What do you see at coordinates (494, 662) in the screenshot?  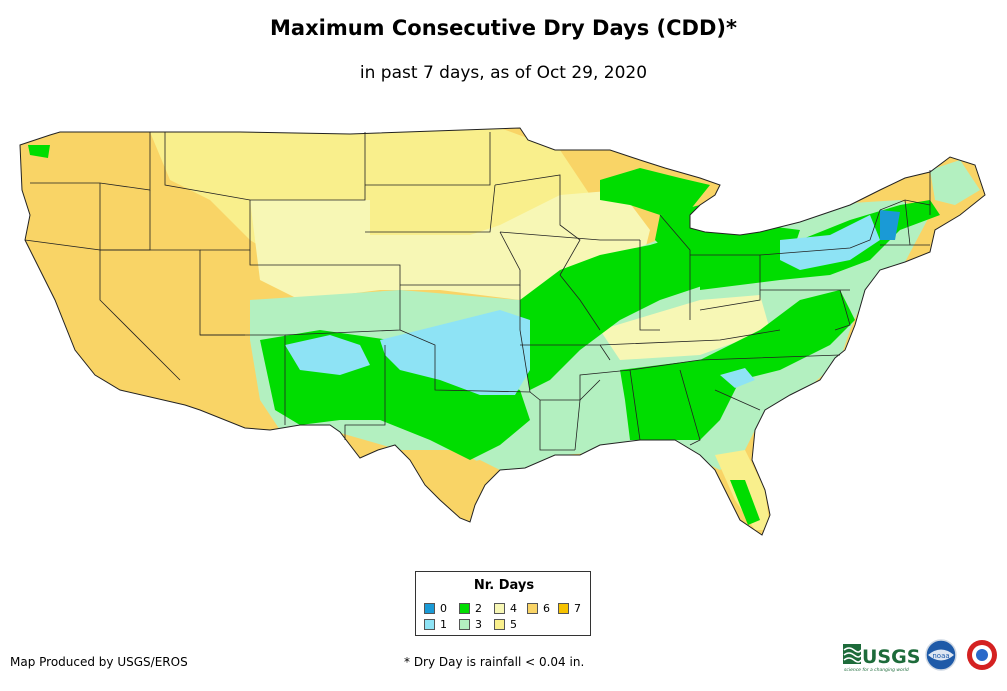 I see `dry-day-footnote: * Dry Day is rainfall < 0.04 in.` at bounding box center [494, 662].